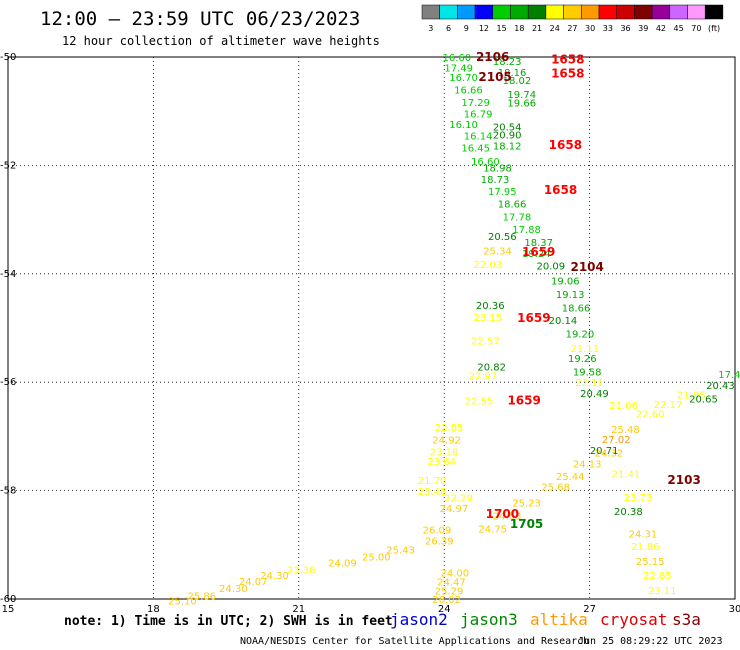 This screenshot has width=740, height=650. What do you see at coordinates (8, 328) in the screenshot?
I see `y-axis-ticks: -50 -52 -54 -56 -58 -60` at bounding box center [8, 328].